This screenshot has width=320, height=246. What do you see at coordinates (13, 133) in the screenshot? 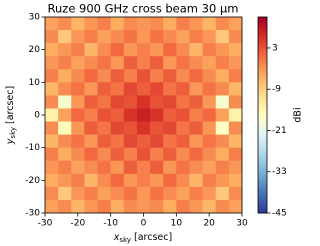
I see `y-label-subscript: sky` at bounding box center [13, 133].